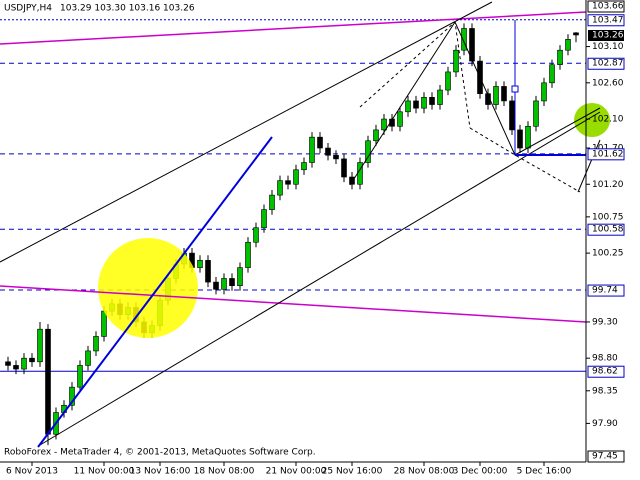  Describe the element at coordinates (475, 103) in the screenshot. I see `wave-line` at that location.